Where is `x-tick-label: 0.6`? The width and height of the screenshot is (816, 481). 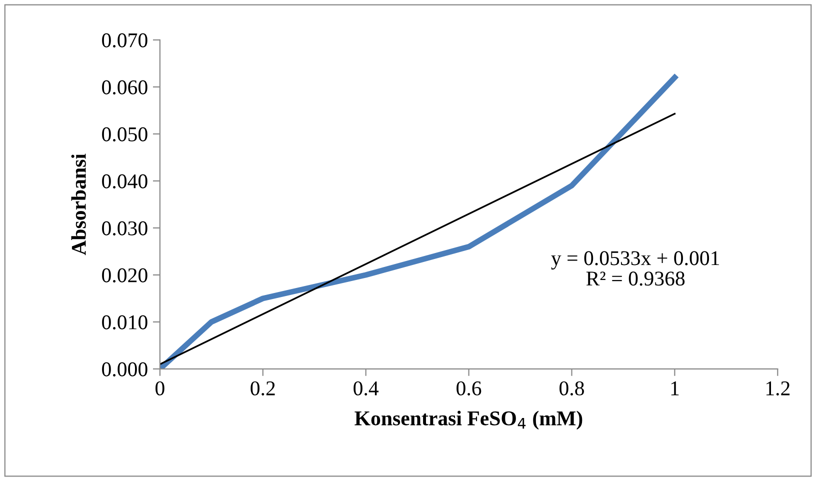
x-tick-label: 0.6 is located at coordinates (469, 388).